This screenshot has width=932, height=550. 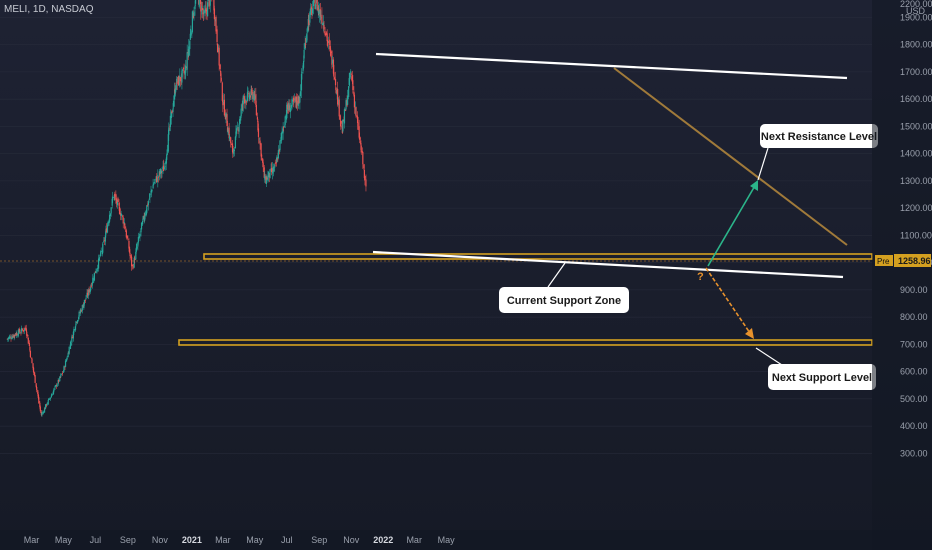 I want to click on y-tick-label: 1200.00, so click(x=916, y=208).